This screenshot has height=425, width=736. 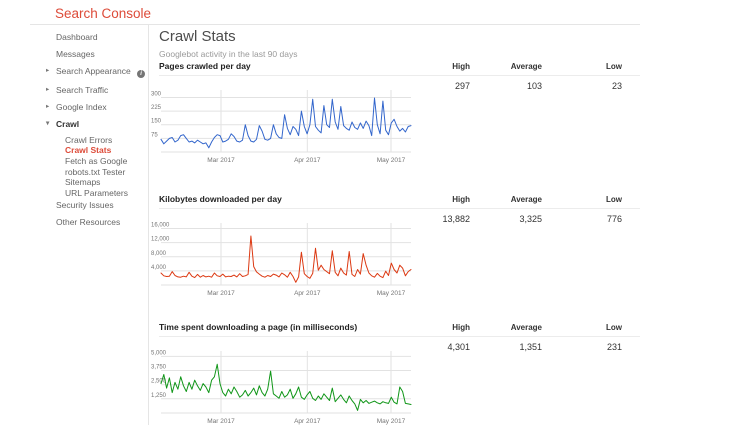 What do you see at coordinates (75, 53) in the screenshot?
I see `sidebar-item-label: Messages` at bounding box center [75, 53].